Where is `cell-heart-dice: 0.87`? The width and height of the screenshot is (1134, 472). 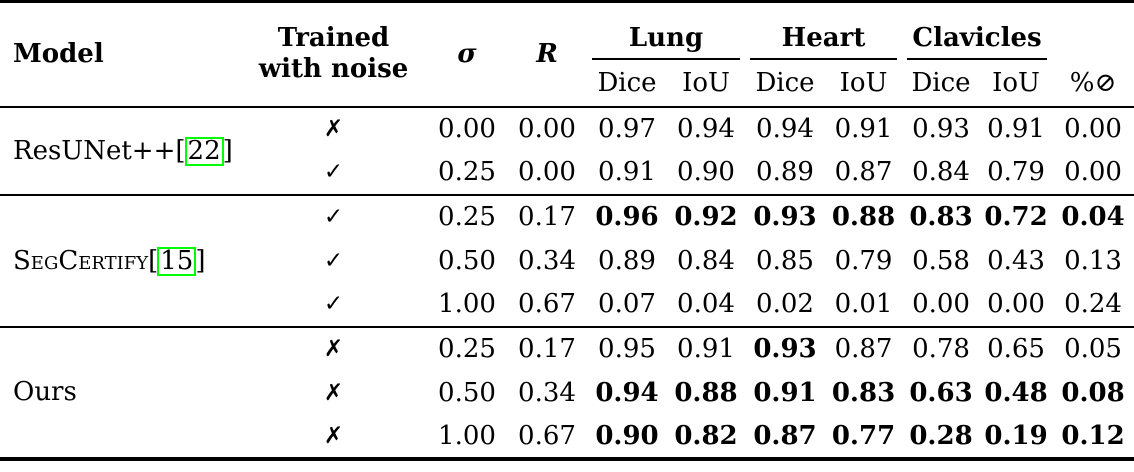
cell-heart-dice: 0.87 is located at coordinates (785, 435).